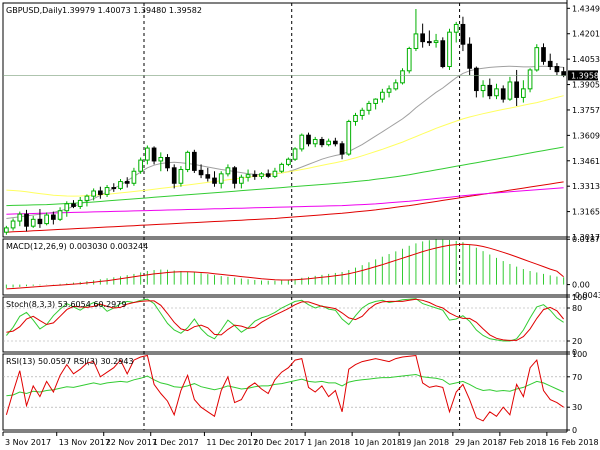 The image size is (600, 450). What do you see at coordinates (284, 388) in the screenshot?
I see `rsi3-line` at bounding box center [284, 388].